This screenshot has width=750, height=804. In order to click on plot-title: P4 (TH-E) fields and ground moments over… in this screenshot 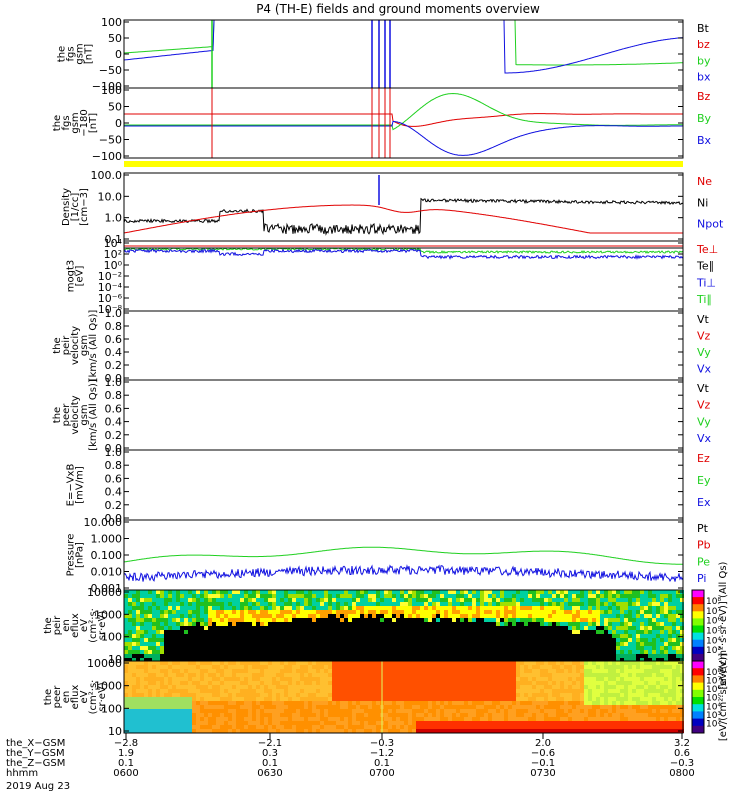, I will do `click(398, 9)`.